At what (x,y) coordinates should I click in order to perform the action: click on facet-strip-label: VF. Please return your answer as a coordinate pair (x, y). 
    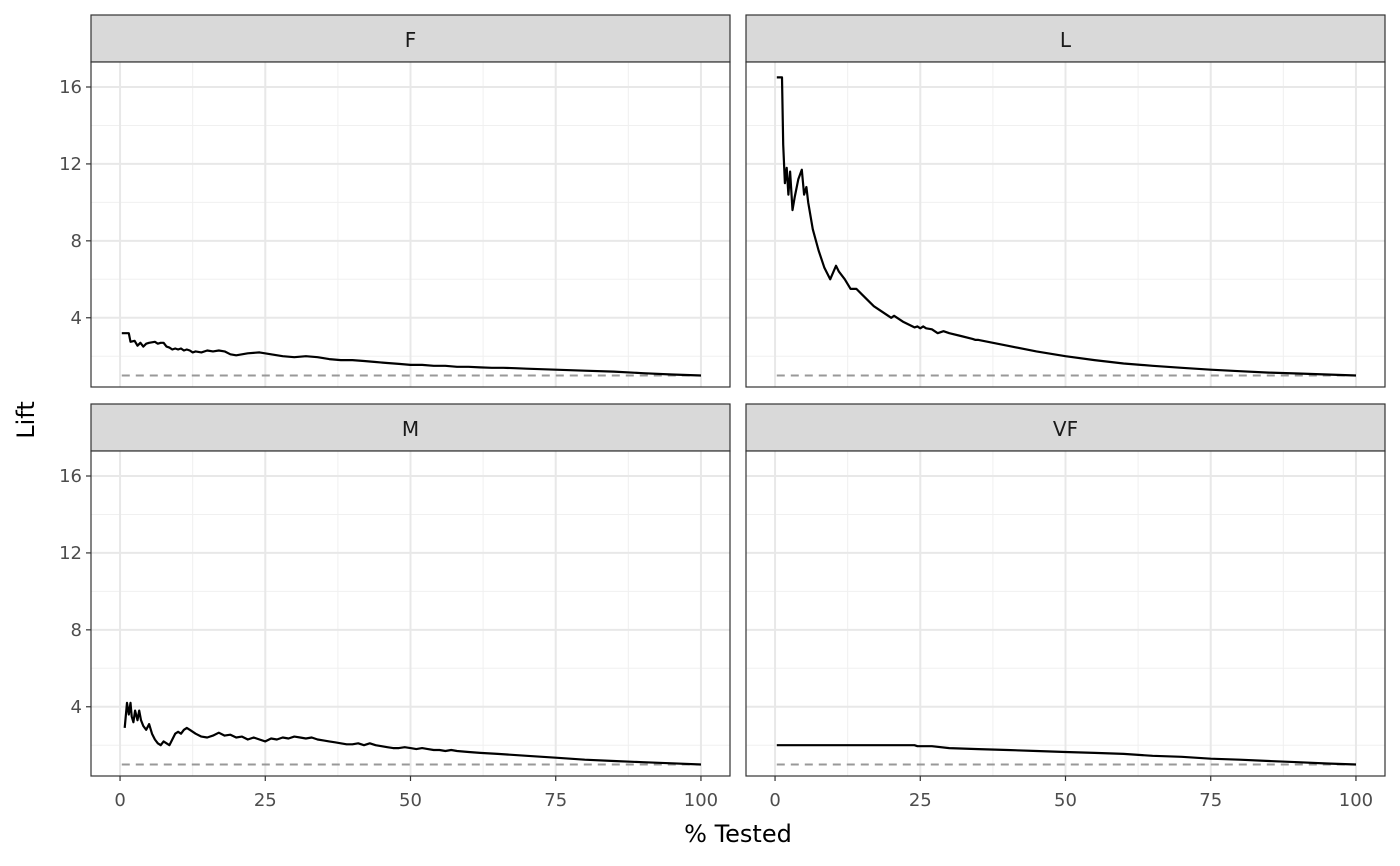
    Looking at the image, I should click on (1065, 429).